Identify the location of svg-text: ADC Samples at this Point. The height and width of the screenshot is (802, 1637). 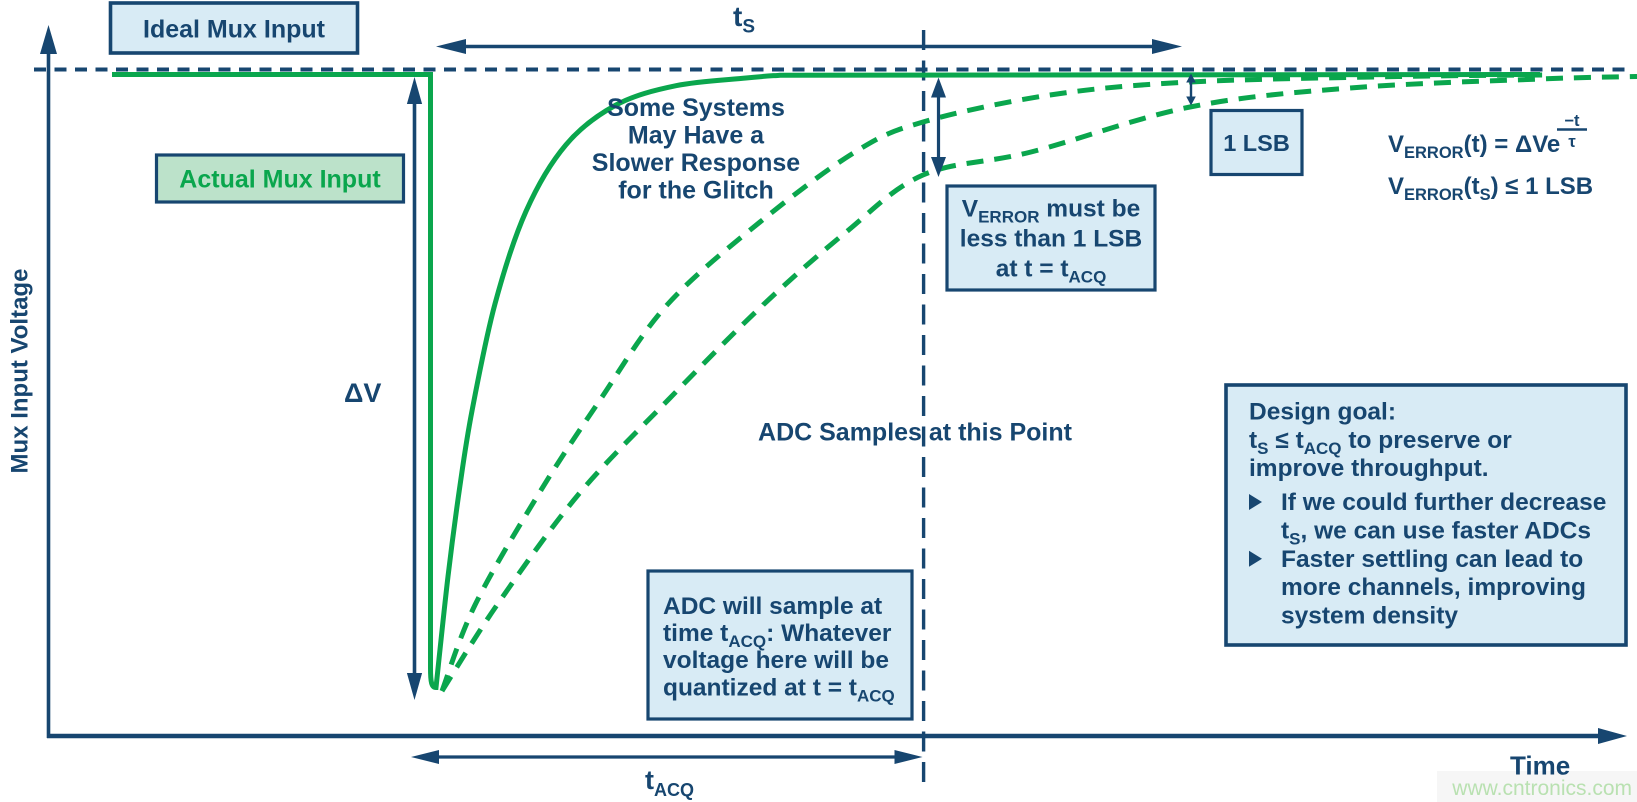
(915, 433).